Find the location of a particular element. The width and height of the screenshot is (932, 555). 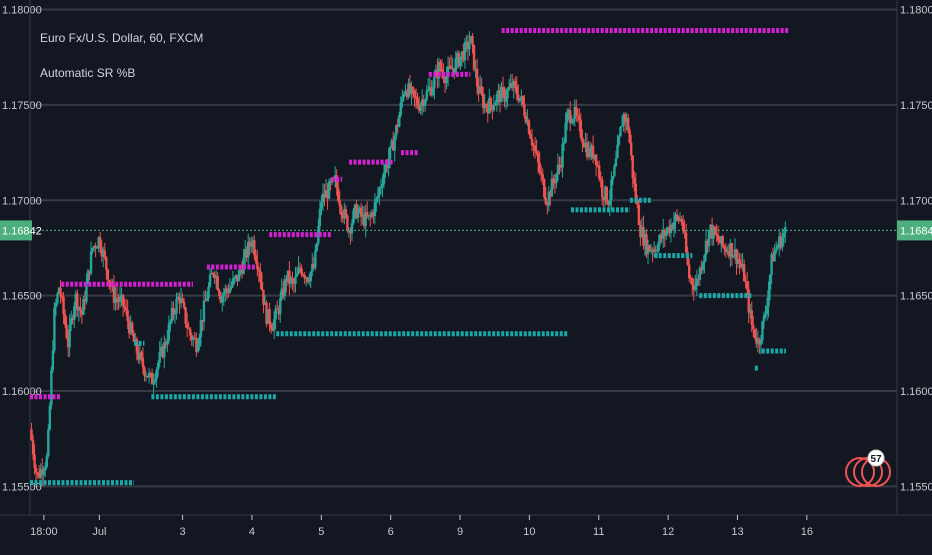

last-price-label-left: 1.16842 is located at coordinates (22, 231).